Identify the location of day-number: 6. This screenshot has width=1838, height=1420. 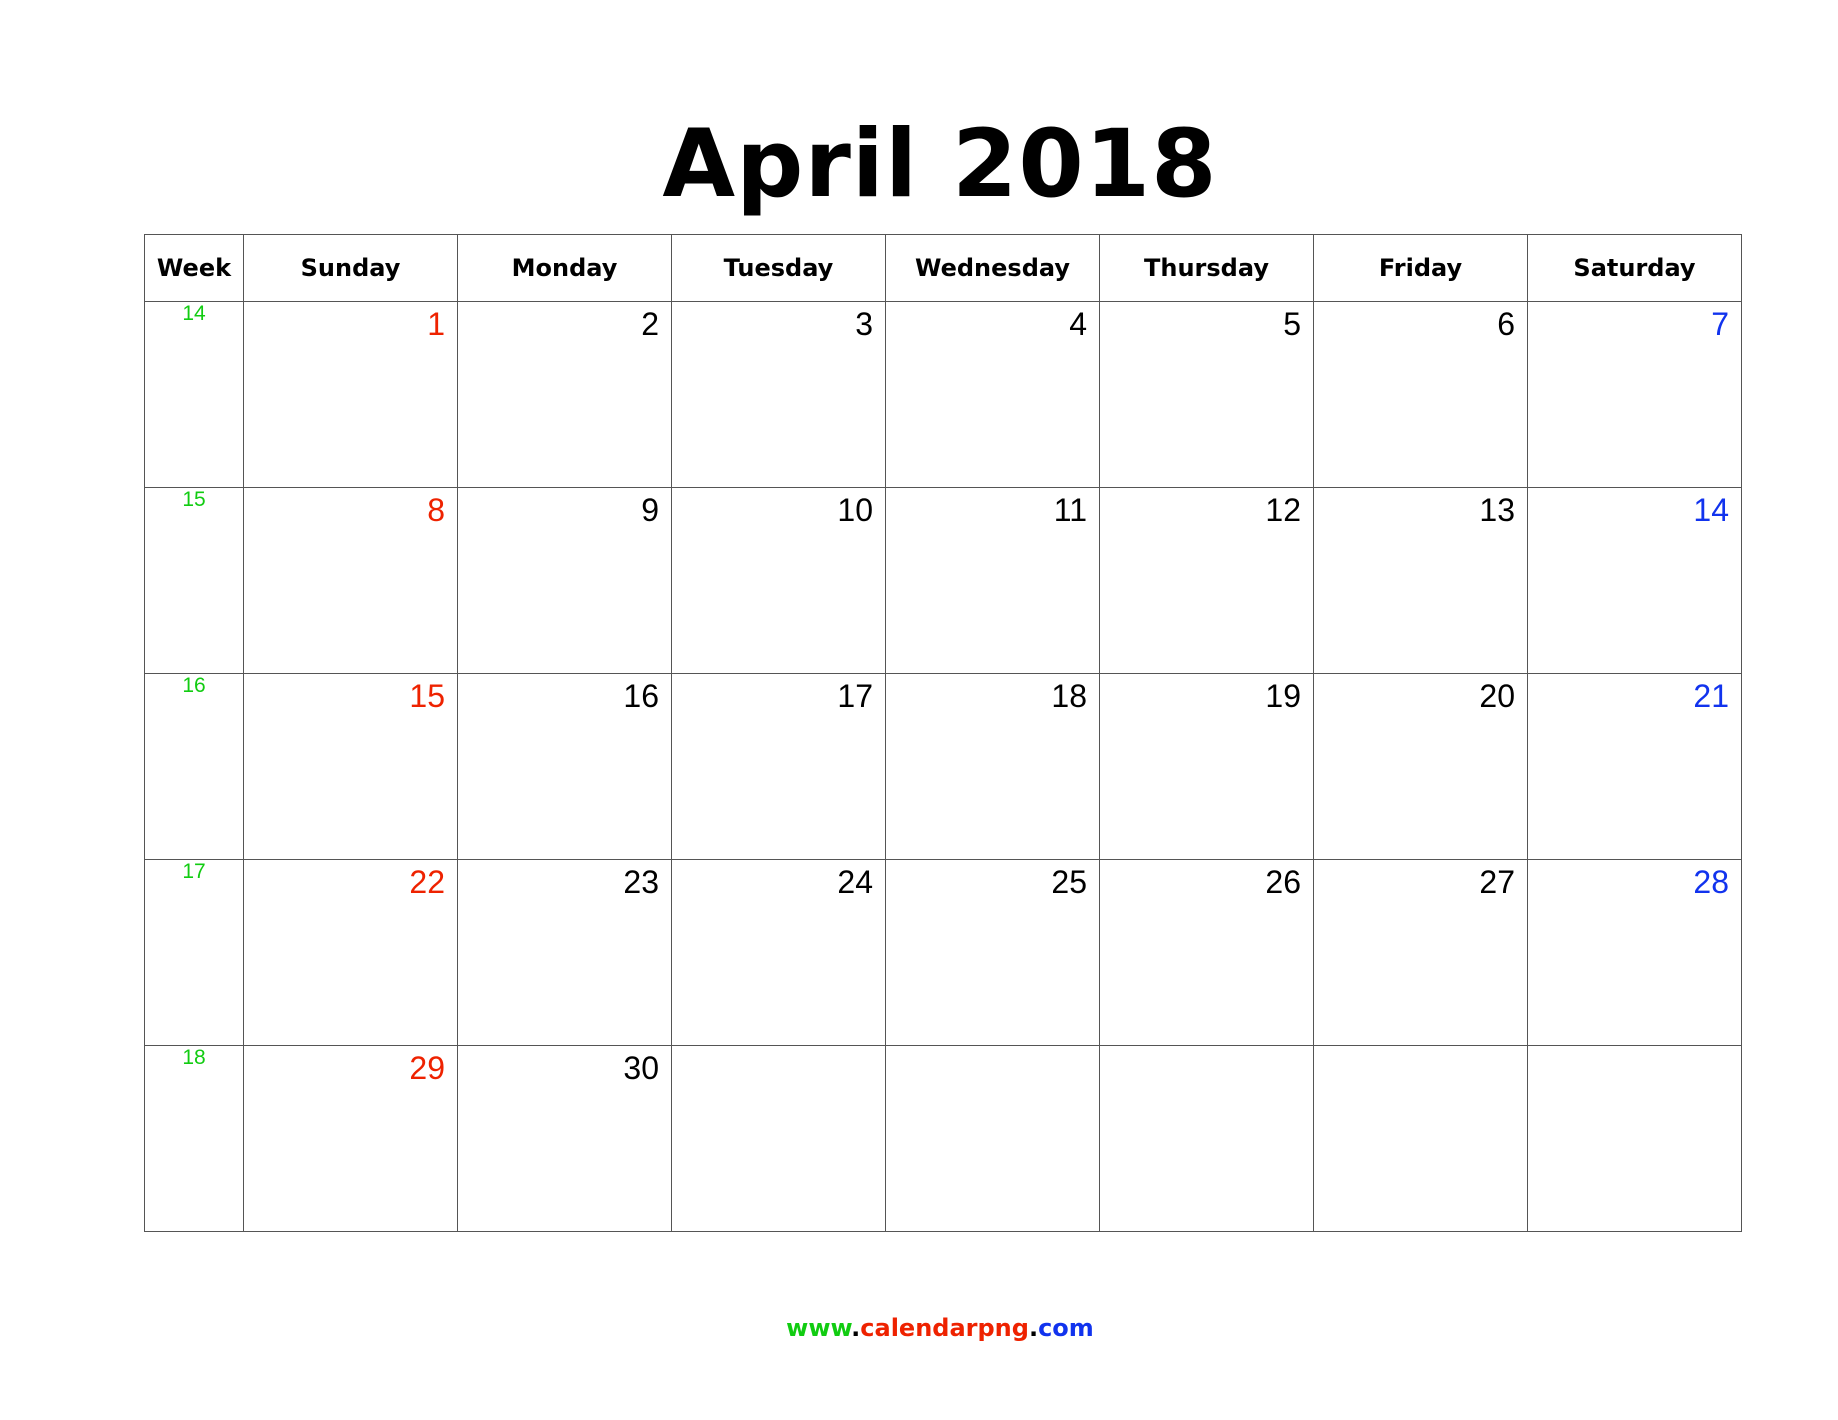
(1506, 324).